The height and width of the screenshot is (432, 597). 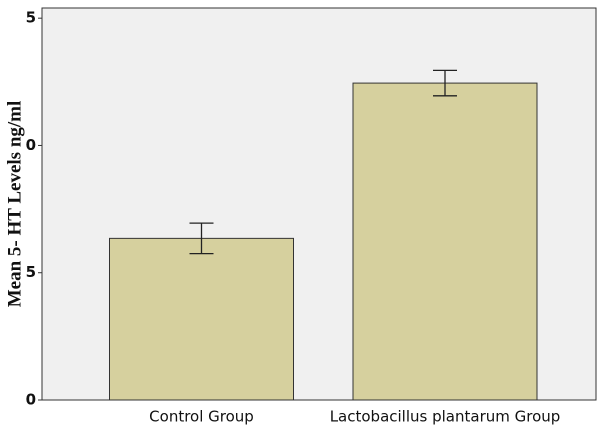 I want to click on x-tick-label: Lactobacillus plantarum Group, so click(x=445, y=417).